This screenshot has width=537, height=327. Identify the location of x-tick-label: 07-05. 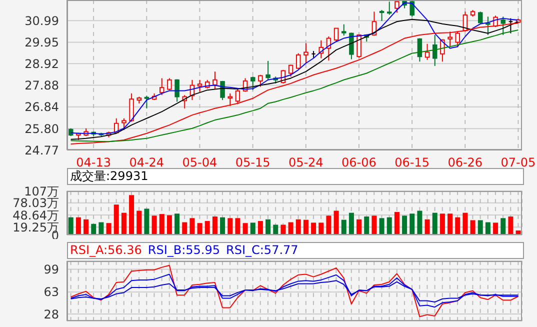
(518, 163).